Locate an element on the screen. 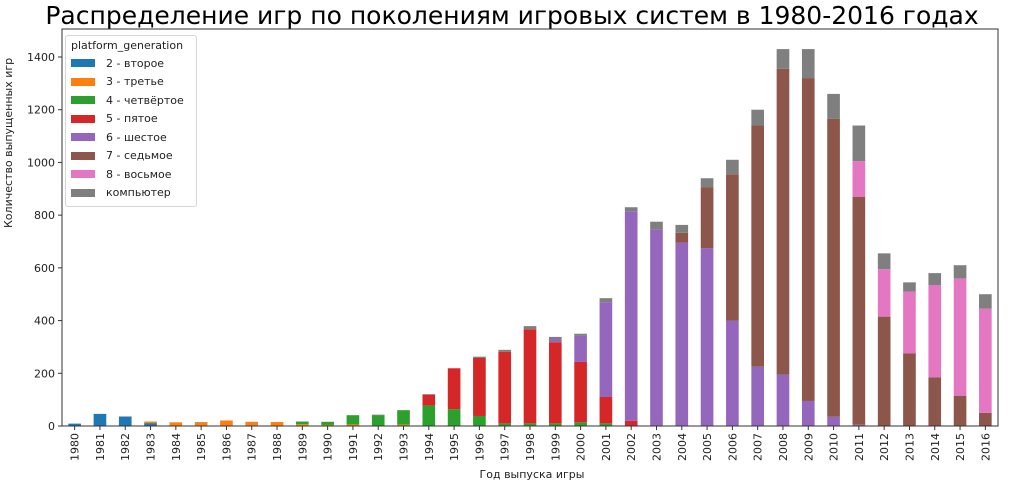 The image size is (1024, 485). legend-item: 4 - четвёртое is located at coordinates (131, 100).